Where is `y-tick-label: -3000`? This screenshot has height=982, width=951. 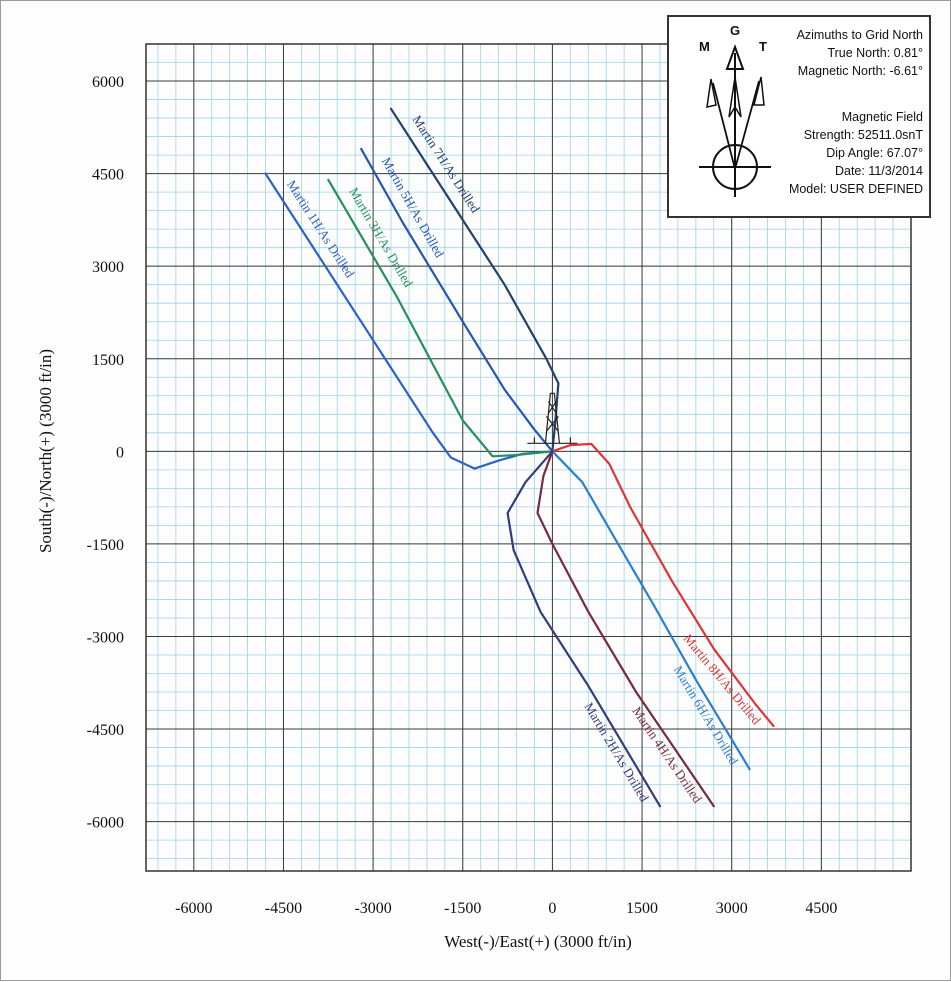 y-tick-label: -3000 is located at coordinates (105, 637).